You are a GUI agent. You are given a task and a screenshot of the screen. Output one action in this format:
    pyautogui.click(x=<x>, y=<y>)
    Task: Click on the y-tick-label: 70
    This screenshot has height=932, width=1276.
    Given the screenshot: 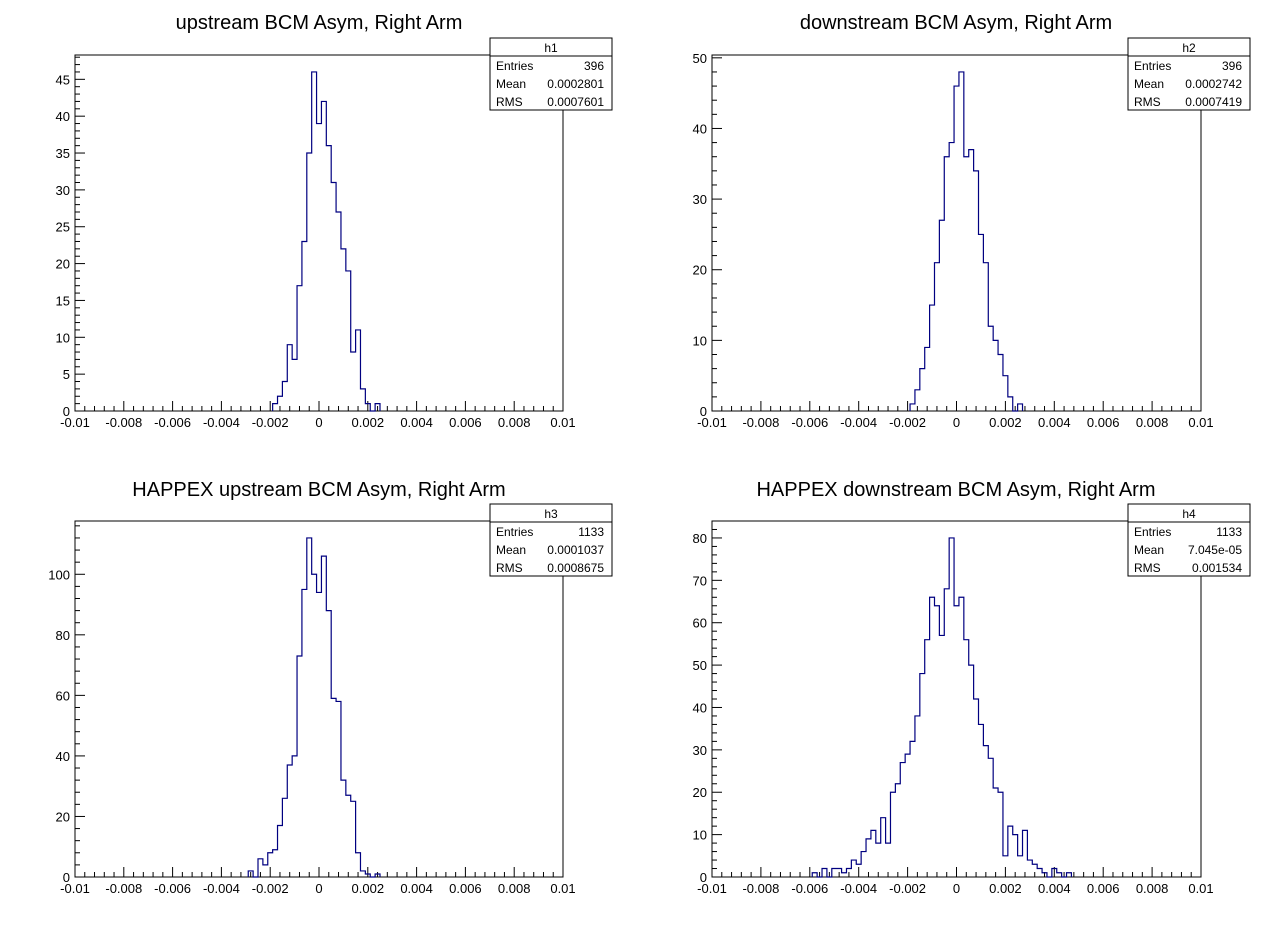 What is the action you would take?
    pyautogui.click(x=700, y=580)
    